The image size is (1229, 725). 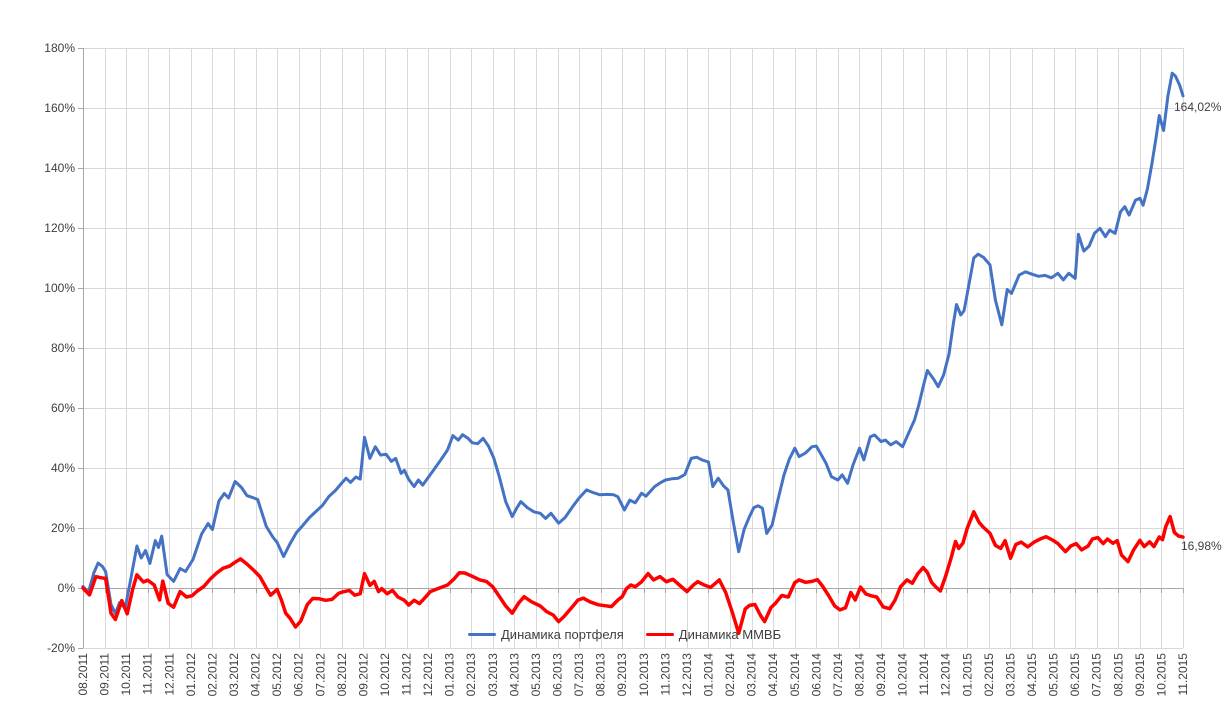 I want to click on x-axis-tick-label: 12.2014, so click(x=946, y=675).